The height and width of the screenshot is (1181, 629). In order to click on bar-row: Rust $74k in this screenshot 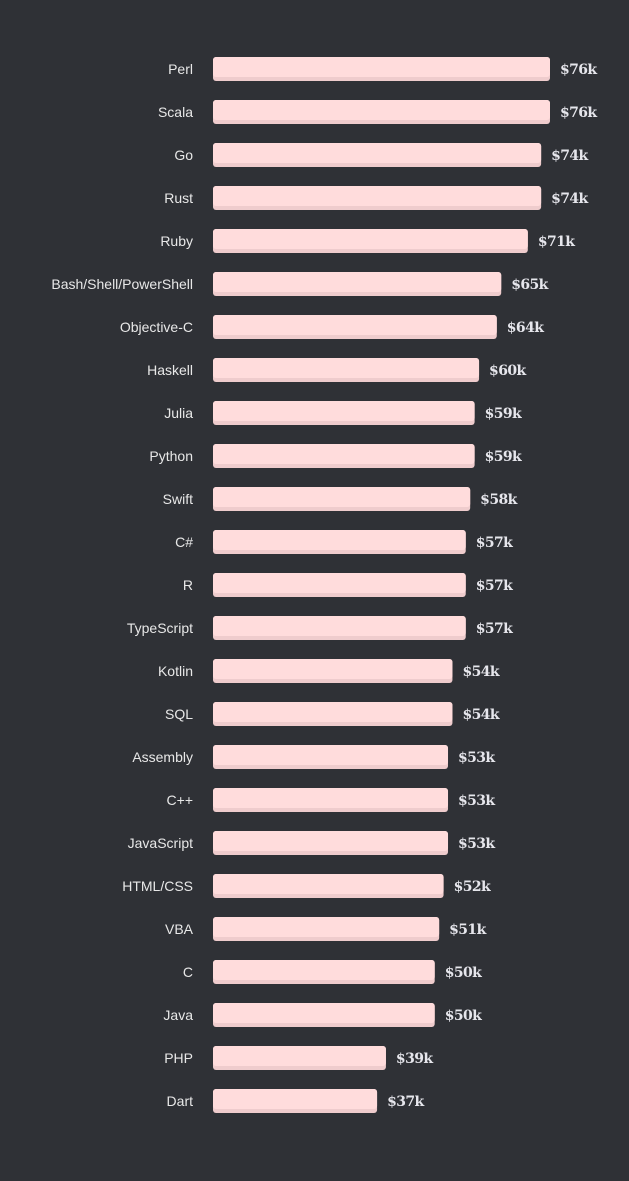, I will do `click(376, 198)`.